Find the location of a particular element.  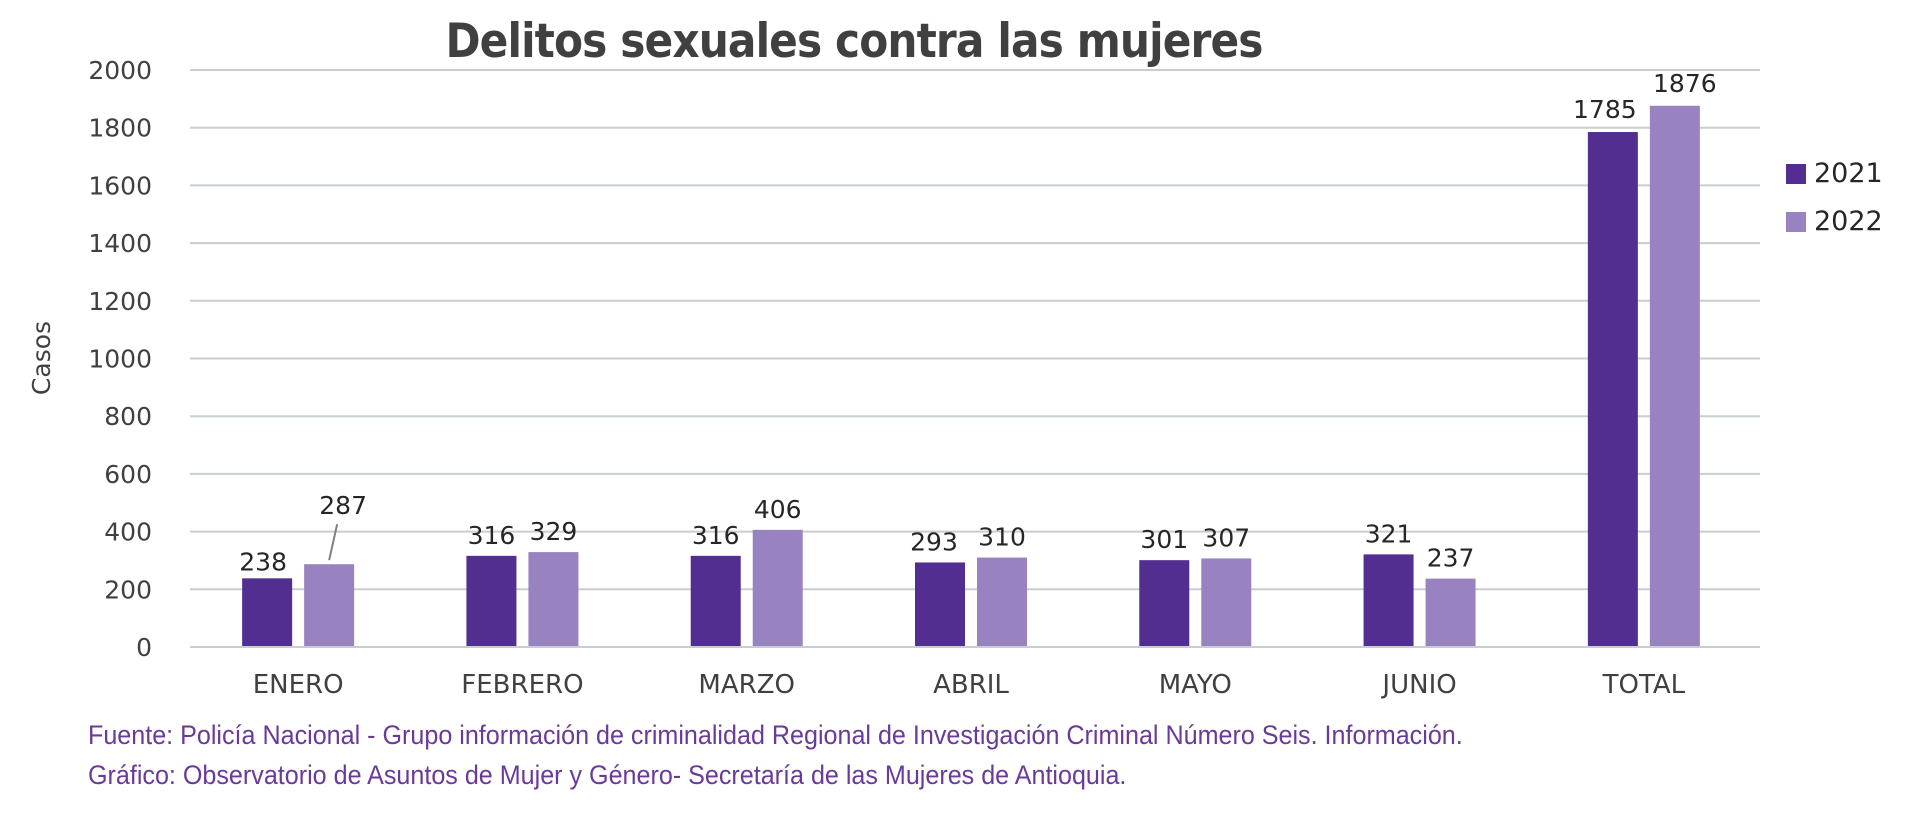

data-label-2022-mayo: 307 is located at coordinates (1226, 537).